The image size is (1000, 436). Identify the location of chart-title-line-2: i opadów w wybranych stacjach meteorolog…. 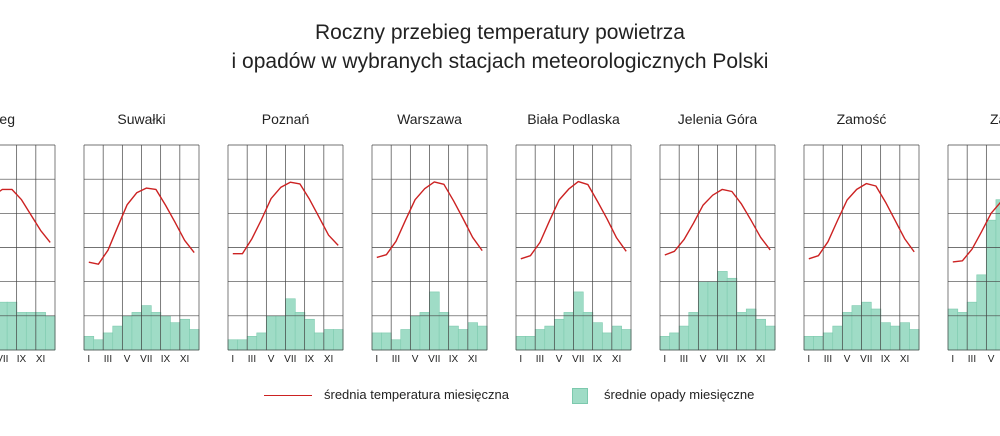
(500, 61).